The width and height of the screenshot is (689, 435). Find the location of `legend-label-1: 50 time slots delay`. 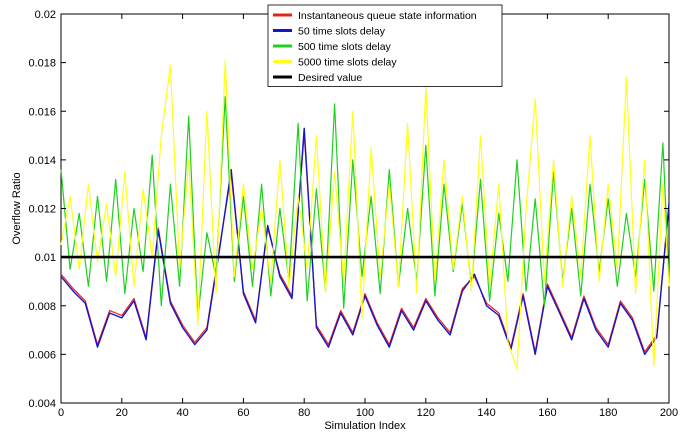

legend-label-1: 50 time slots delay is located at coordinates (342, 32).